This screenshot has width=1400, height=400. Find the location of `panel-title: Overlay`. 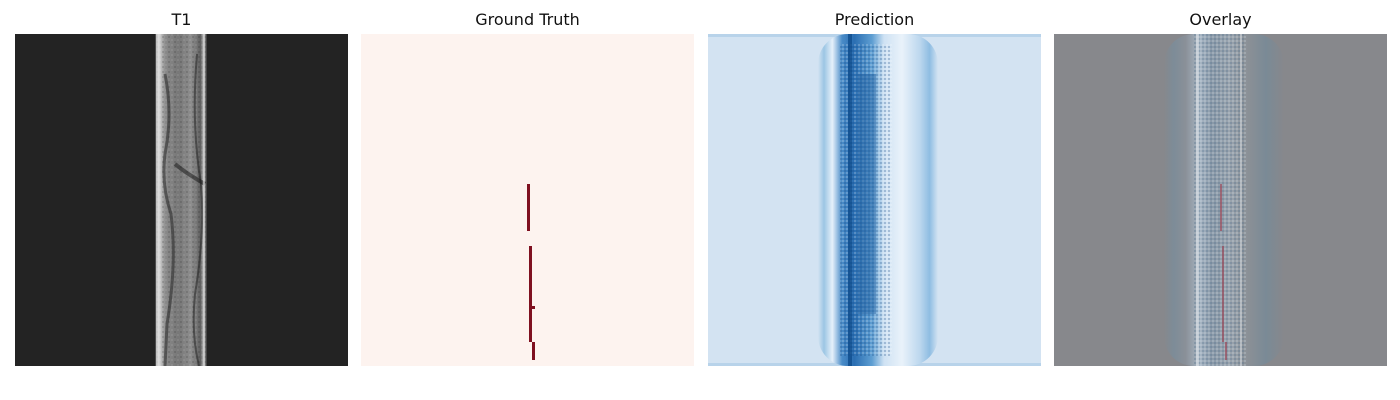

panel-title: Overlay is located at coordinates (1220, 19).